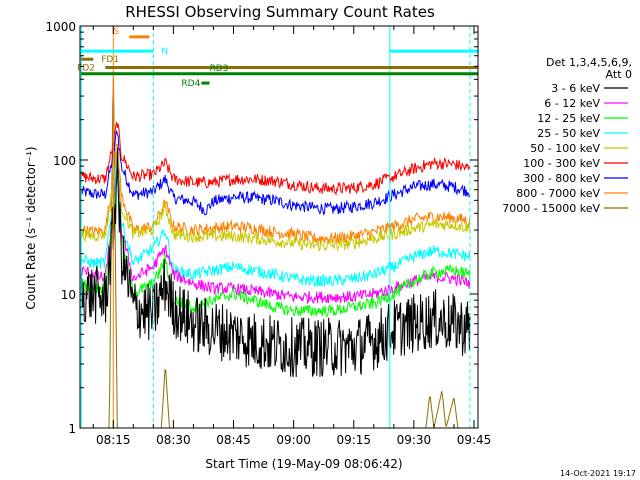 The width and height of the screenshot is (640, 480). Describe the element at coordinates (233, 440) in the screenshot. I see `x-tick-label-3: 08:45` at that location.